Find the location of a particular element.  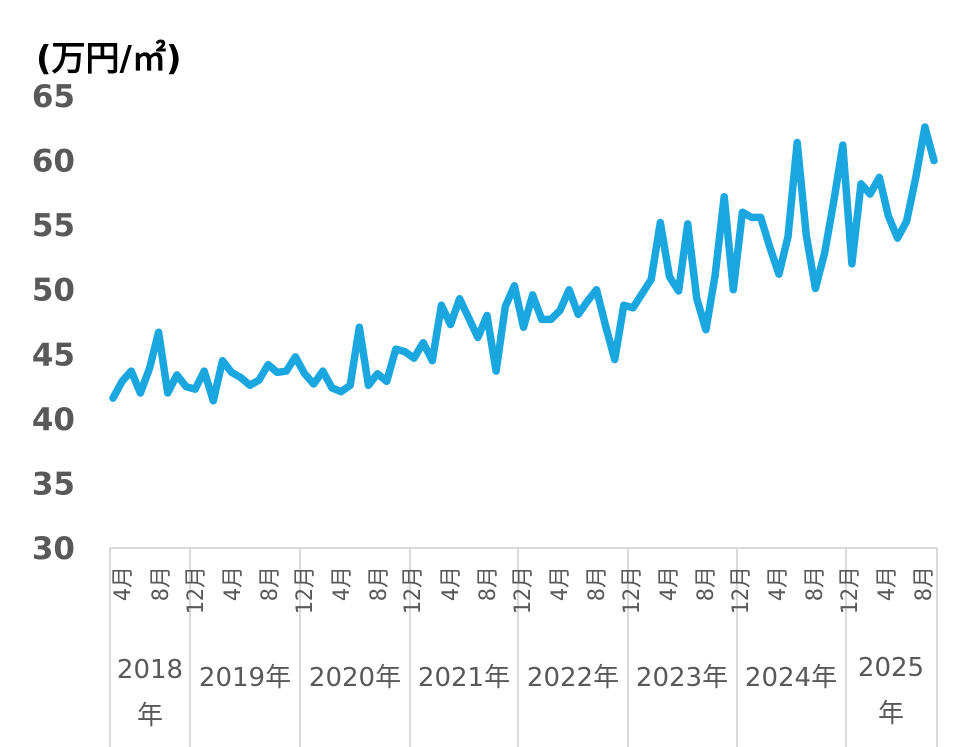

y-tick-label: 60 is located at coordinates (53, 162).